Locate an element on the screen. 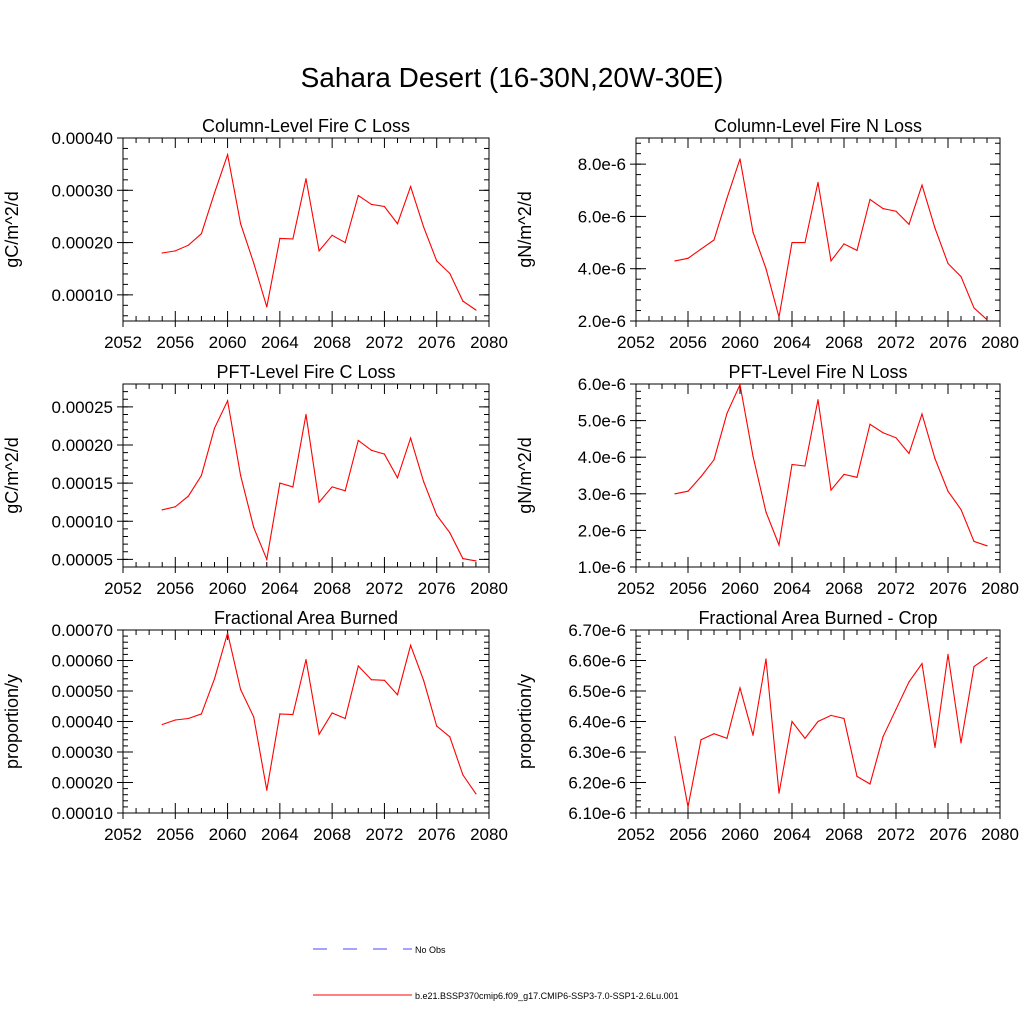 The image size is (1024, 1024). y-axis-label: gN/m^2/d is located at coordinates (525, 229).